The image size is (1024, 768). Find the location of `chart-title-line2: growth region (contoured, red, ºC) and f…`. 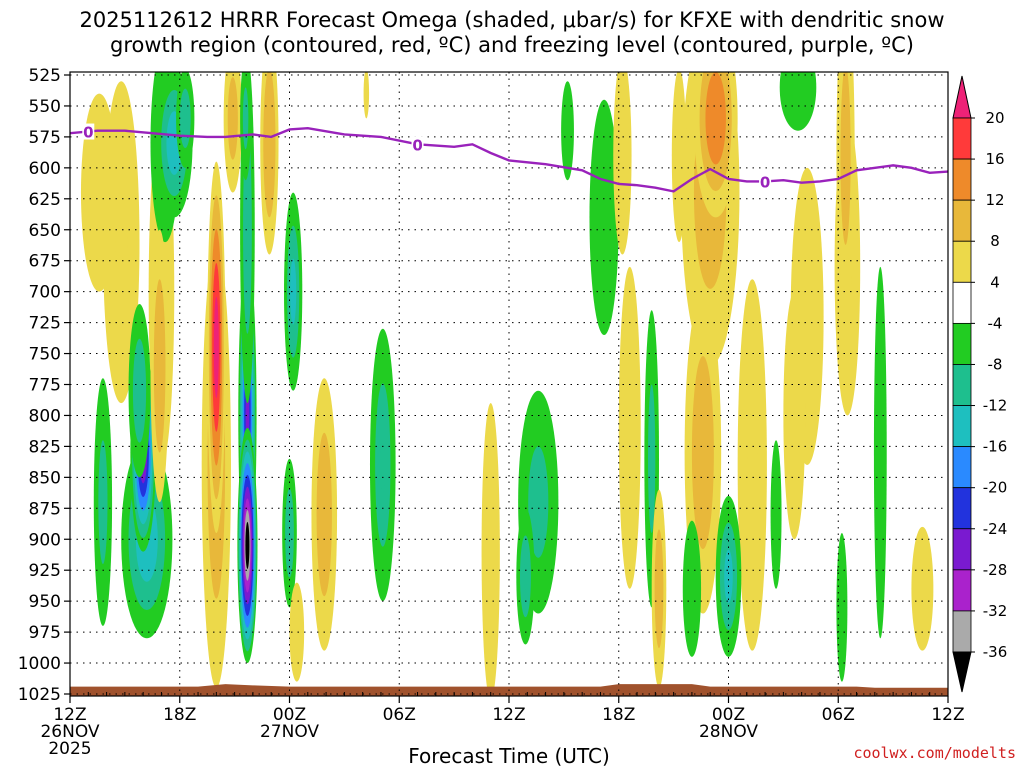

chart-title-line2: growth region (contoured, red, ºC) and f… is located at coordinates (512, 45).